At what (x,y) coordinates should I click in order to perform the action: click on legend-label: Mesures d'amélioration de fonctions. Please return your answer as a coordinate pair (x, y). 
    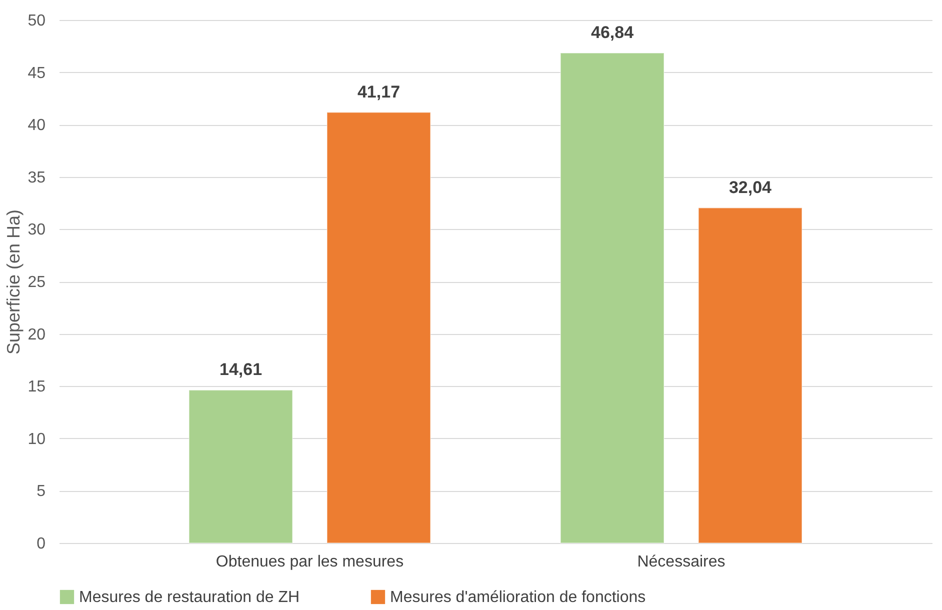
    Looking at the image, I should click on (518, 597).